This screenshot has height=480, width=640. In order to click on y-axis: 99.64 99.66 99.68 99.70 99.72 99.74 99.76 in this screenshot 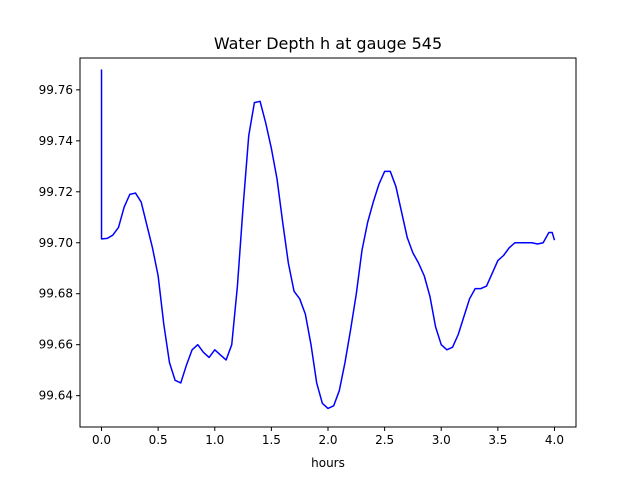, I will do `click(59, 243)`.